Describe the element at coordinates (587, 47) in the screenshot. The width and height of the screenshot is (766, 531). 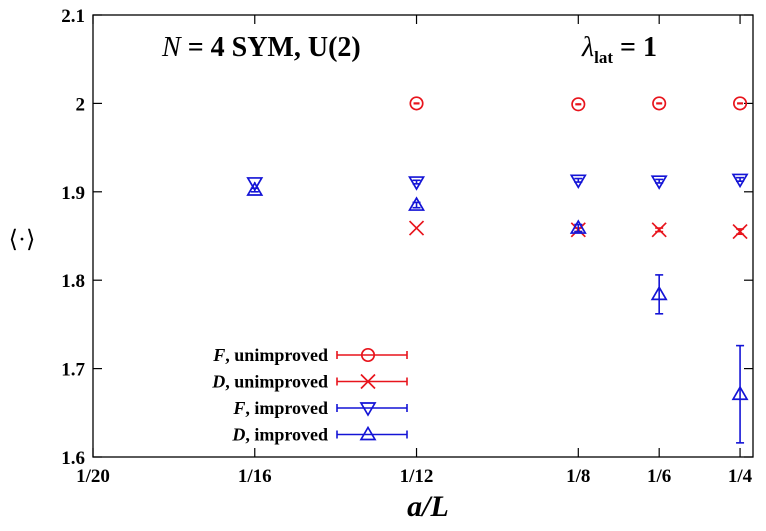
I see `title-right-lambda: λ` at that location.